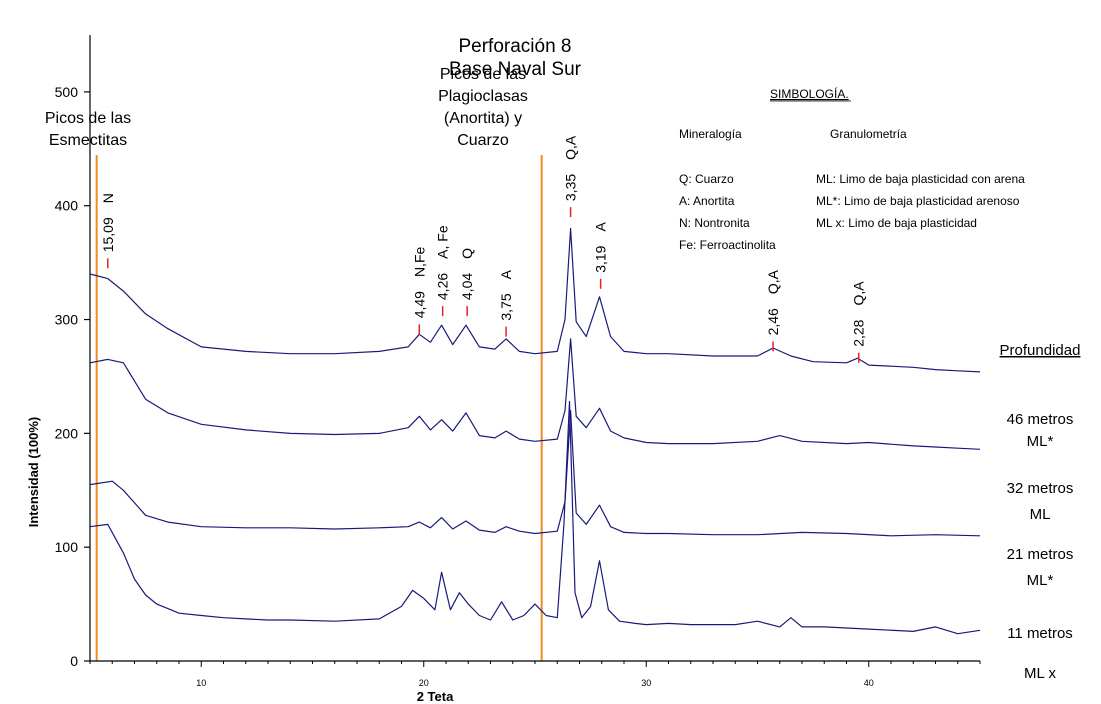 The width and height of the screenshot is (1101, 704). I want to click on series-depth-label: 11 metros, so click(1040, 633).